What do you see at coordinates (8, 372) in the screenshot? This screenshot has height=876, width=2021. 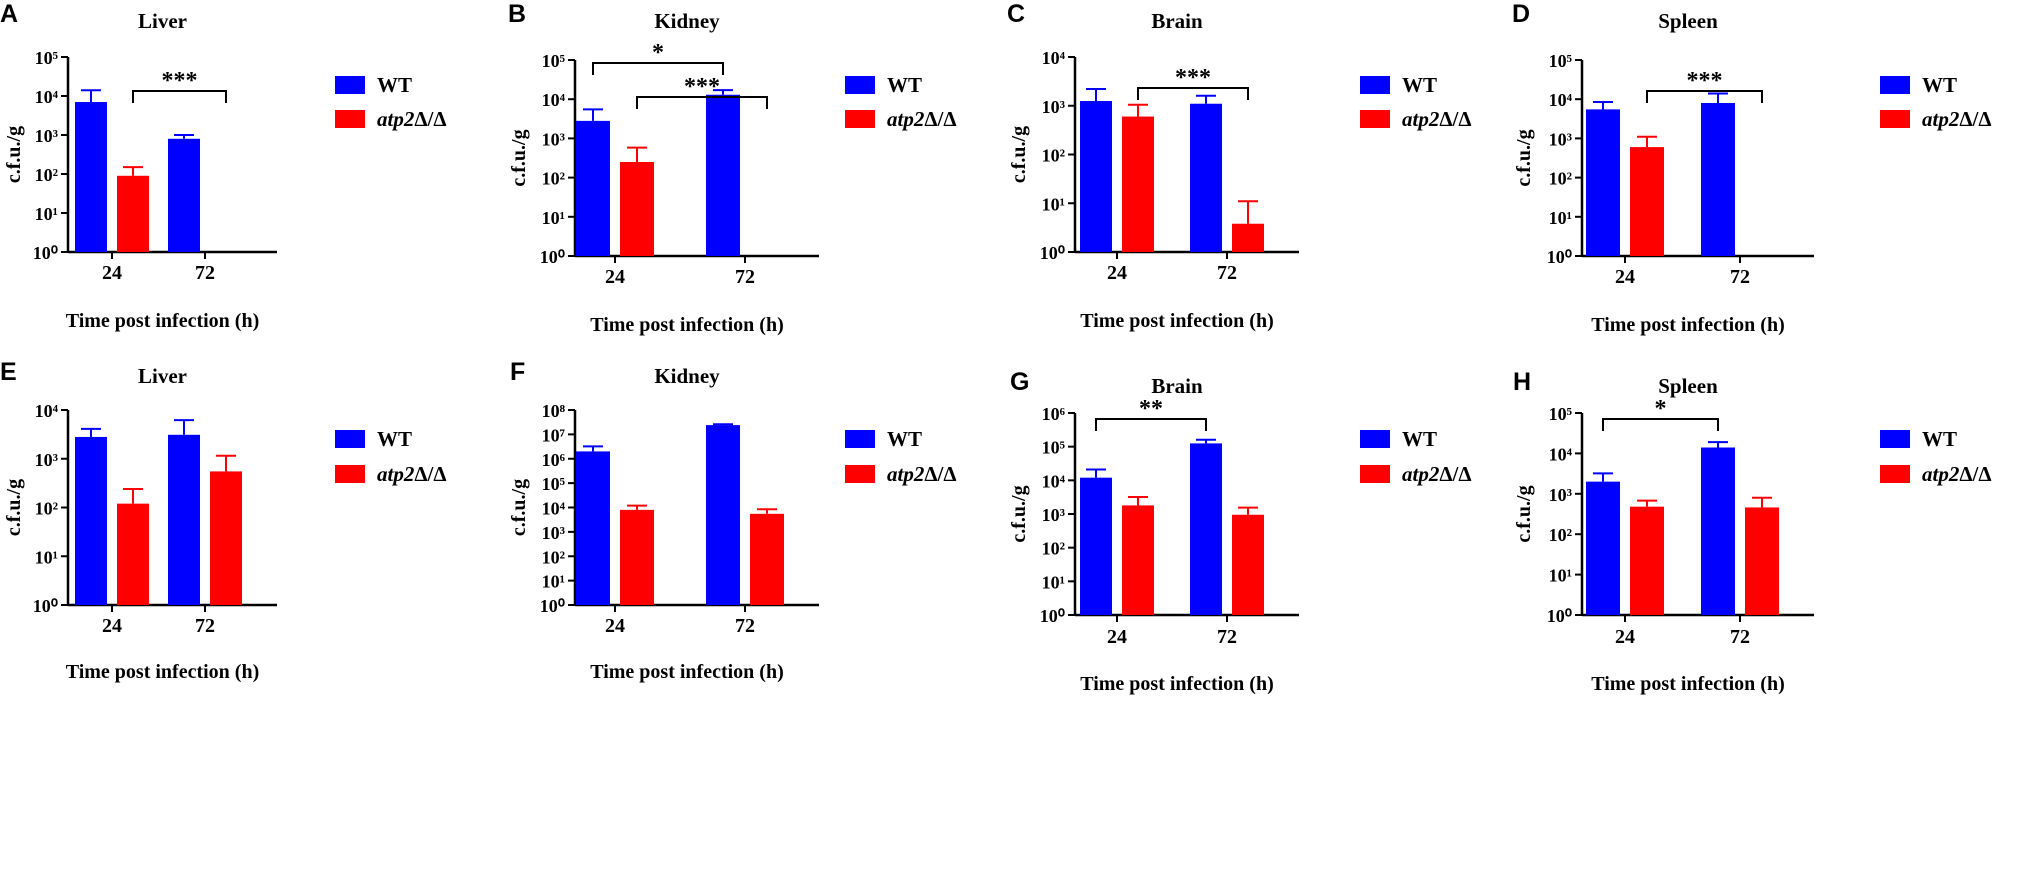 I see `panel-letter: E` at bounding box center [8, 372].